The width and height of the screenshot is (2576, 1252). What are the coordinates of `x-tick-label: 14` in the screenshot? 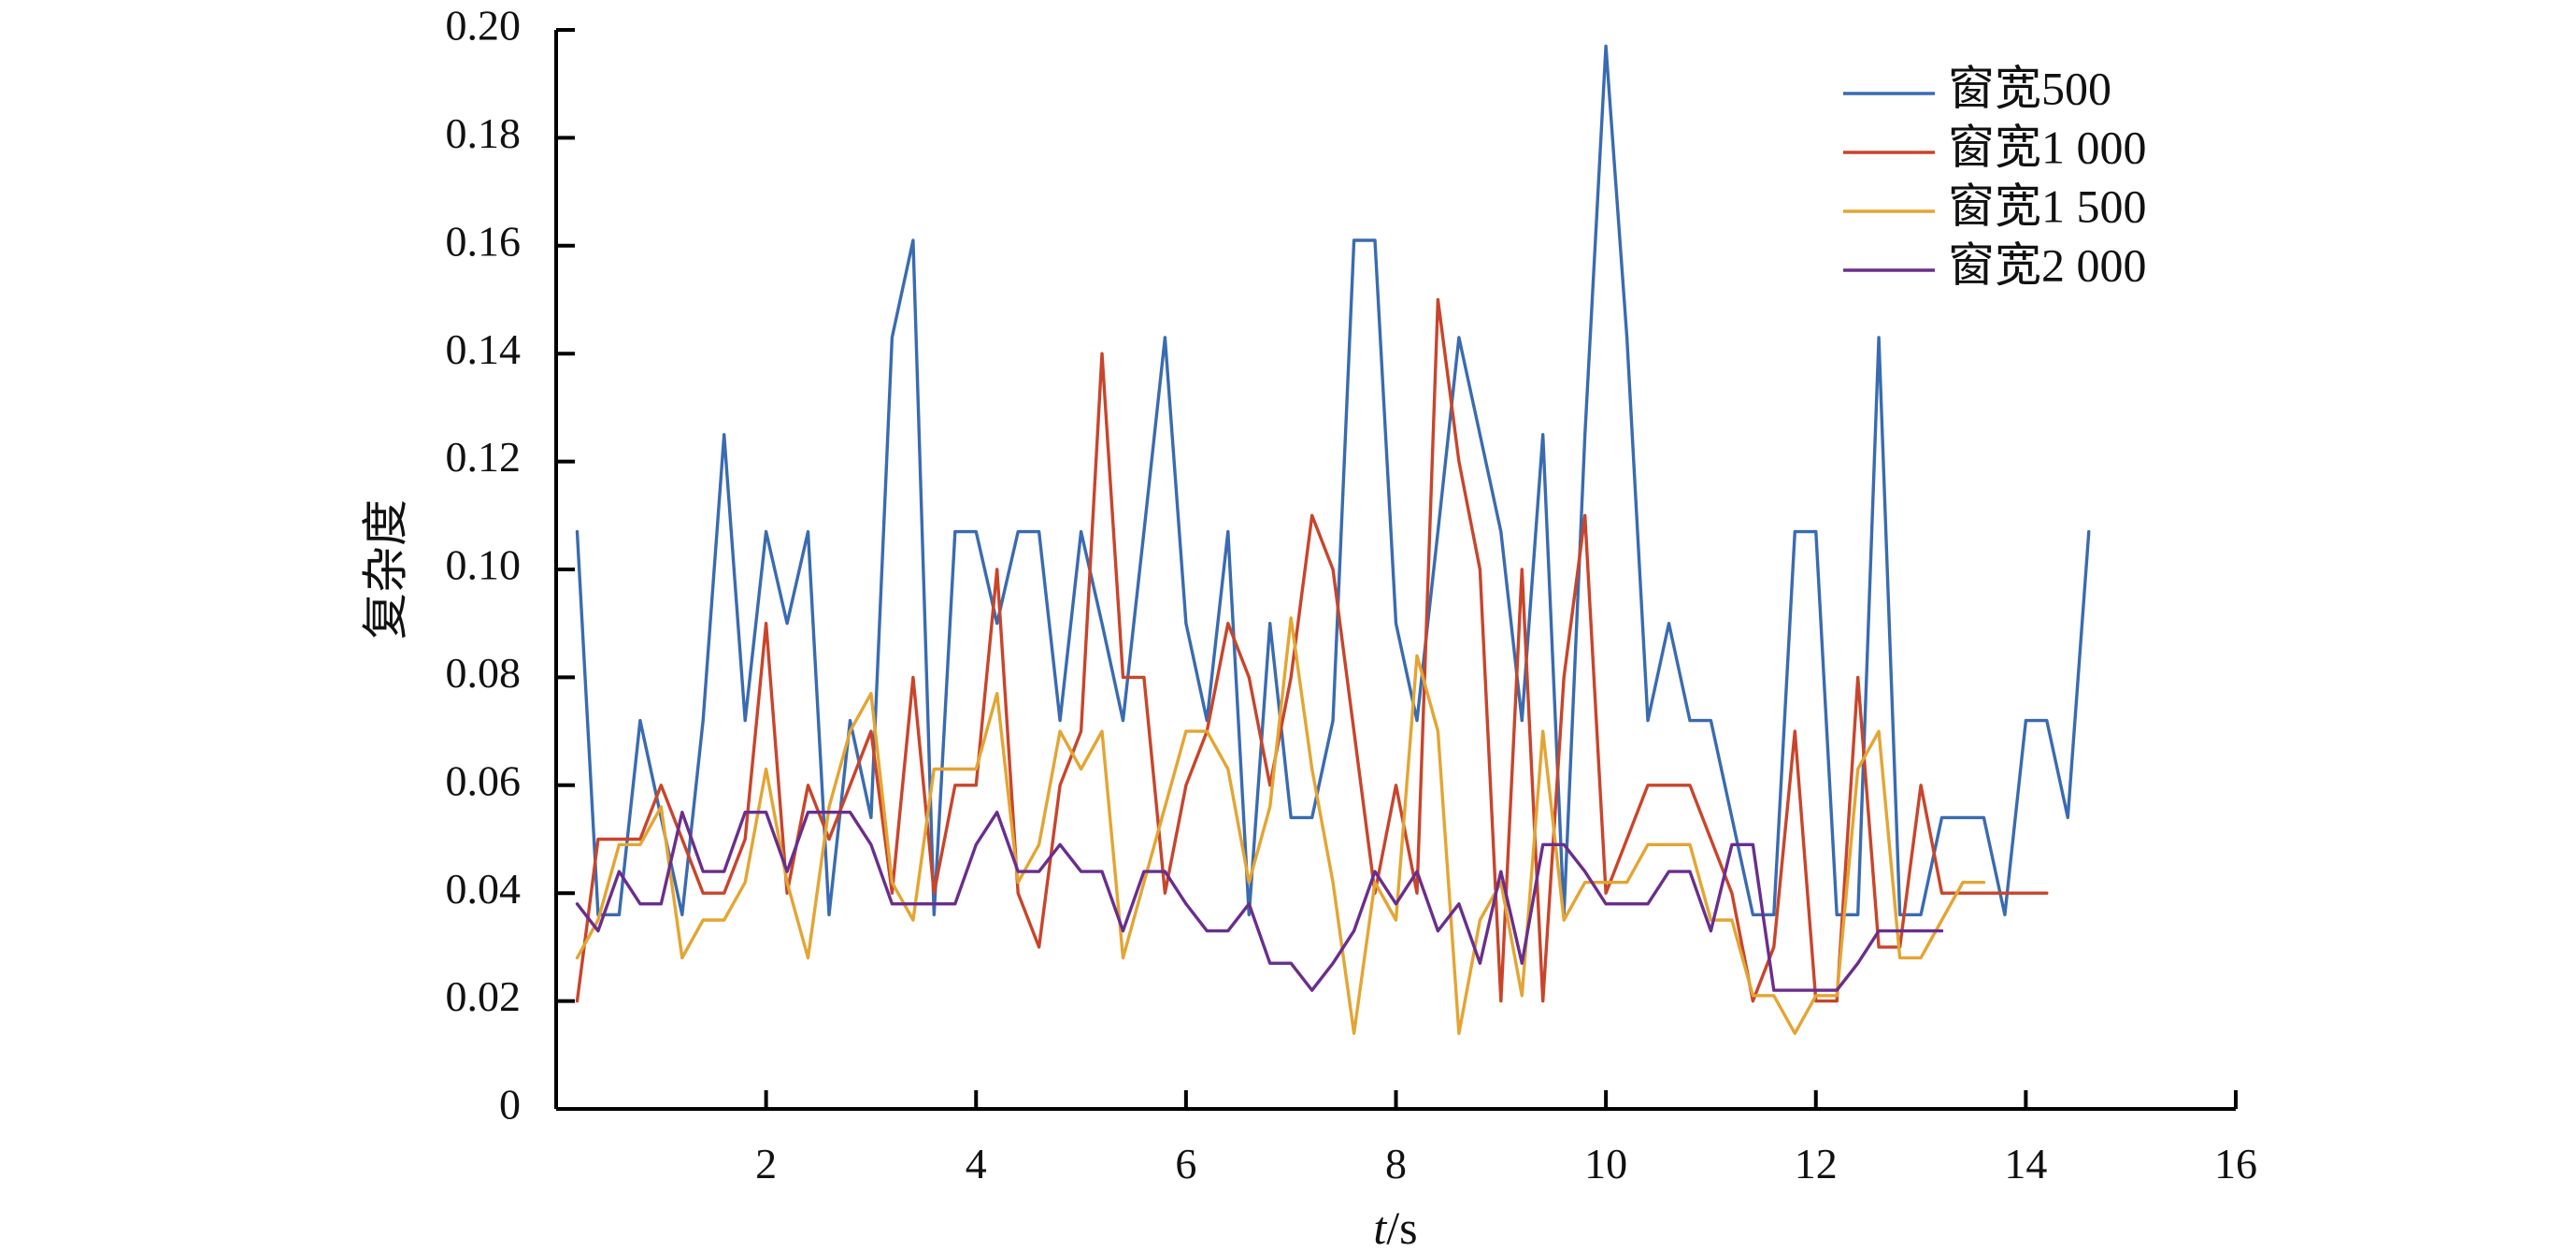 It's located at (2026, 1163).